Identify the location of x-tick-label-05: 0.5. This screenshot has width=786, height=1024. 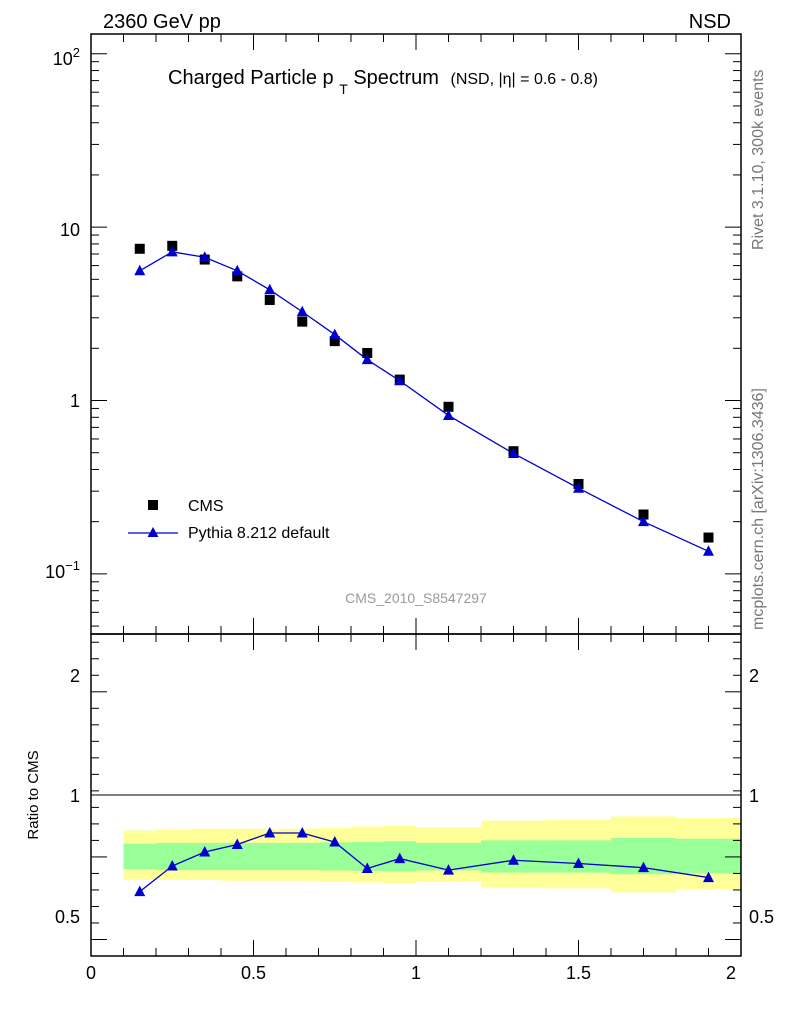
(253, 973).